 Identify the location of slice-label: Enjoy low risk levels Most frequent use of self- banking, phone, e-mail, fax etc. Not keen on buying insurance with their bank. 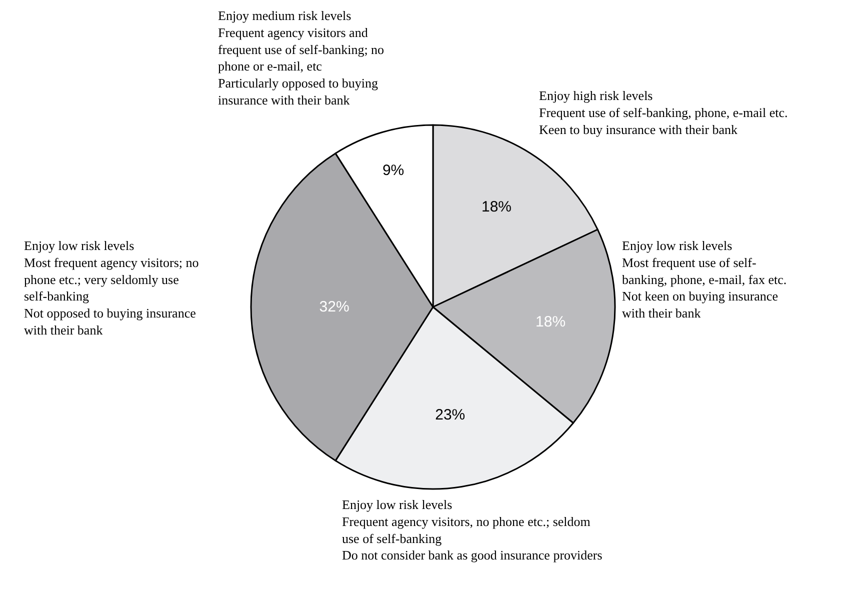
(704, 279).